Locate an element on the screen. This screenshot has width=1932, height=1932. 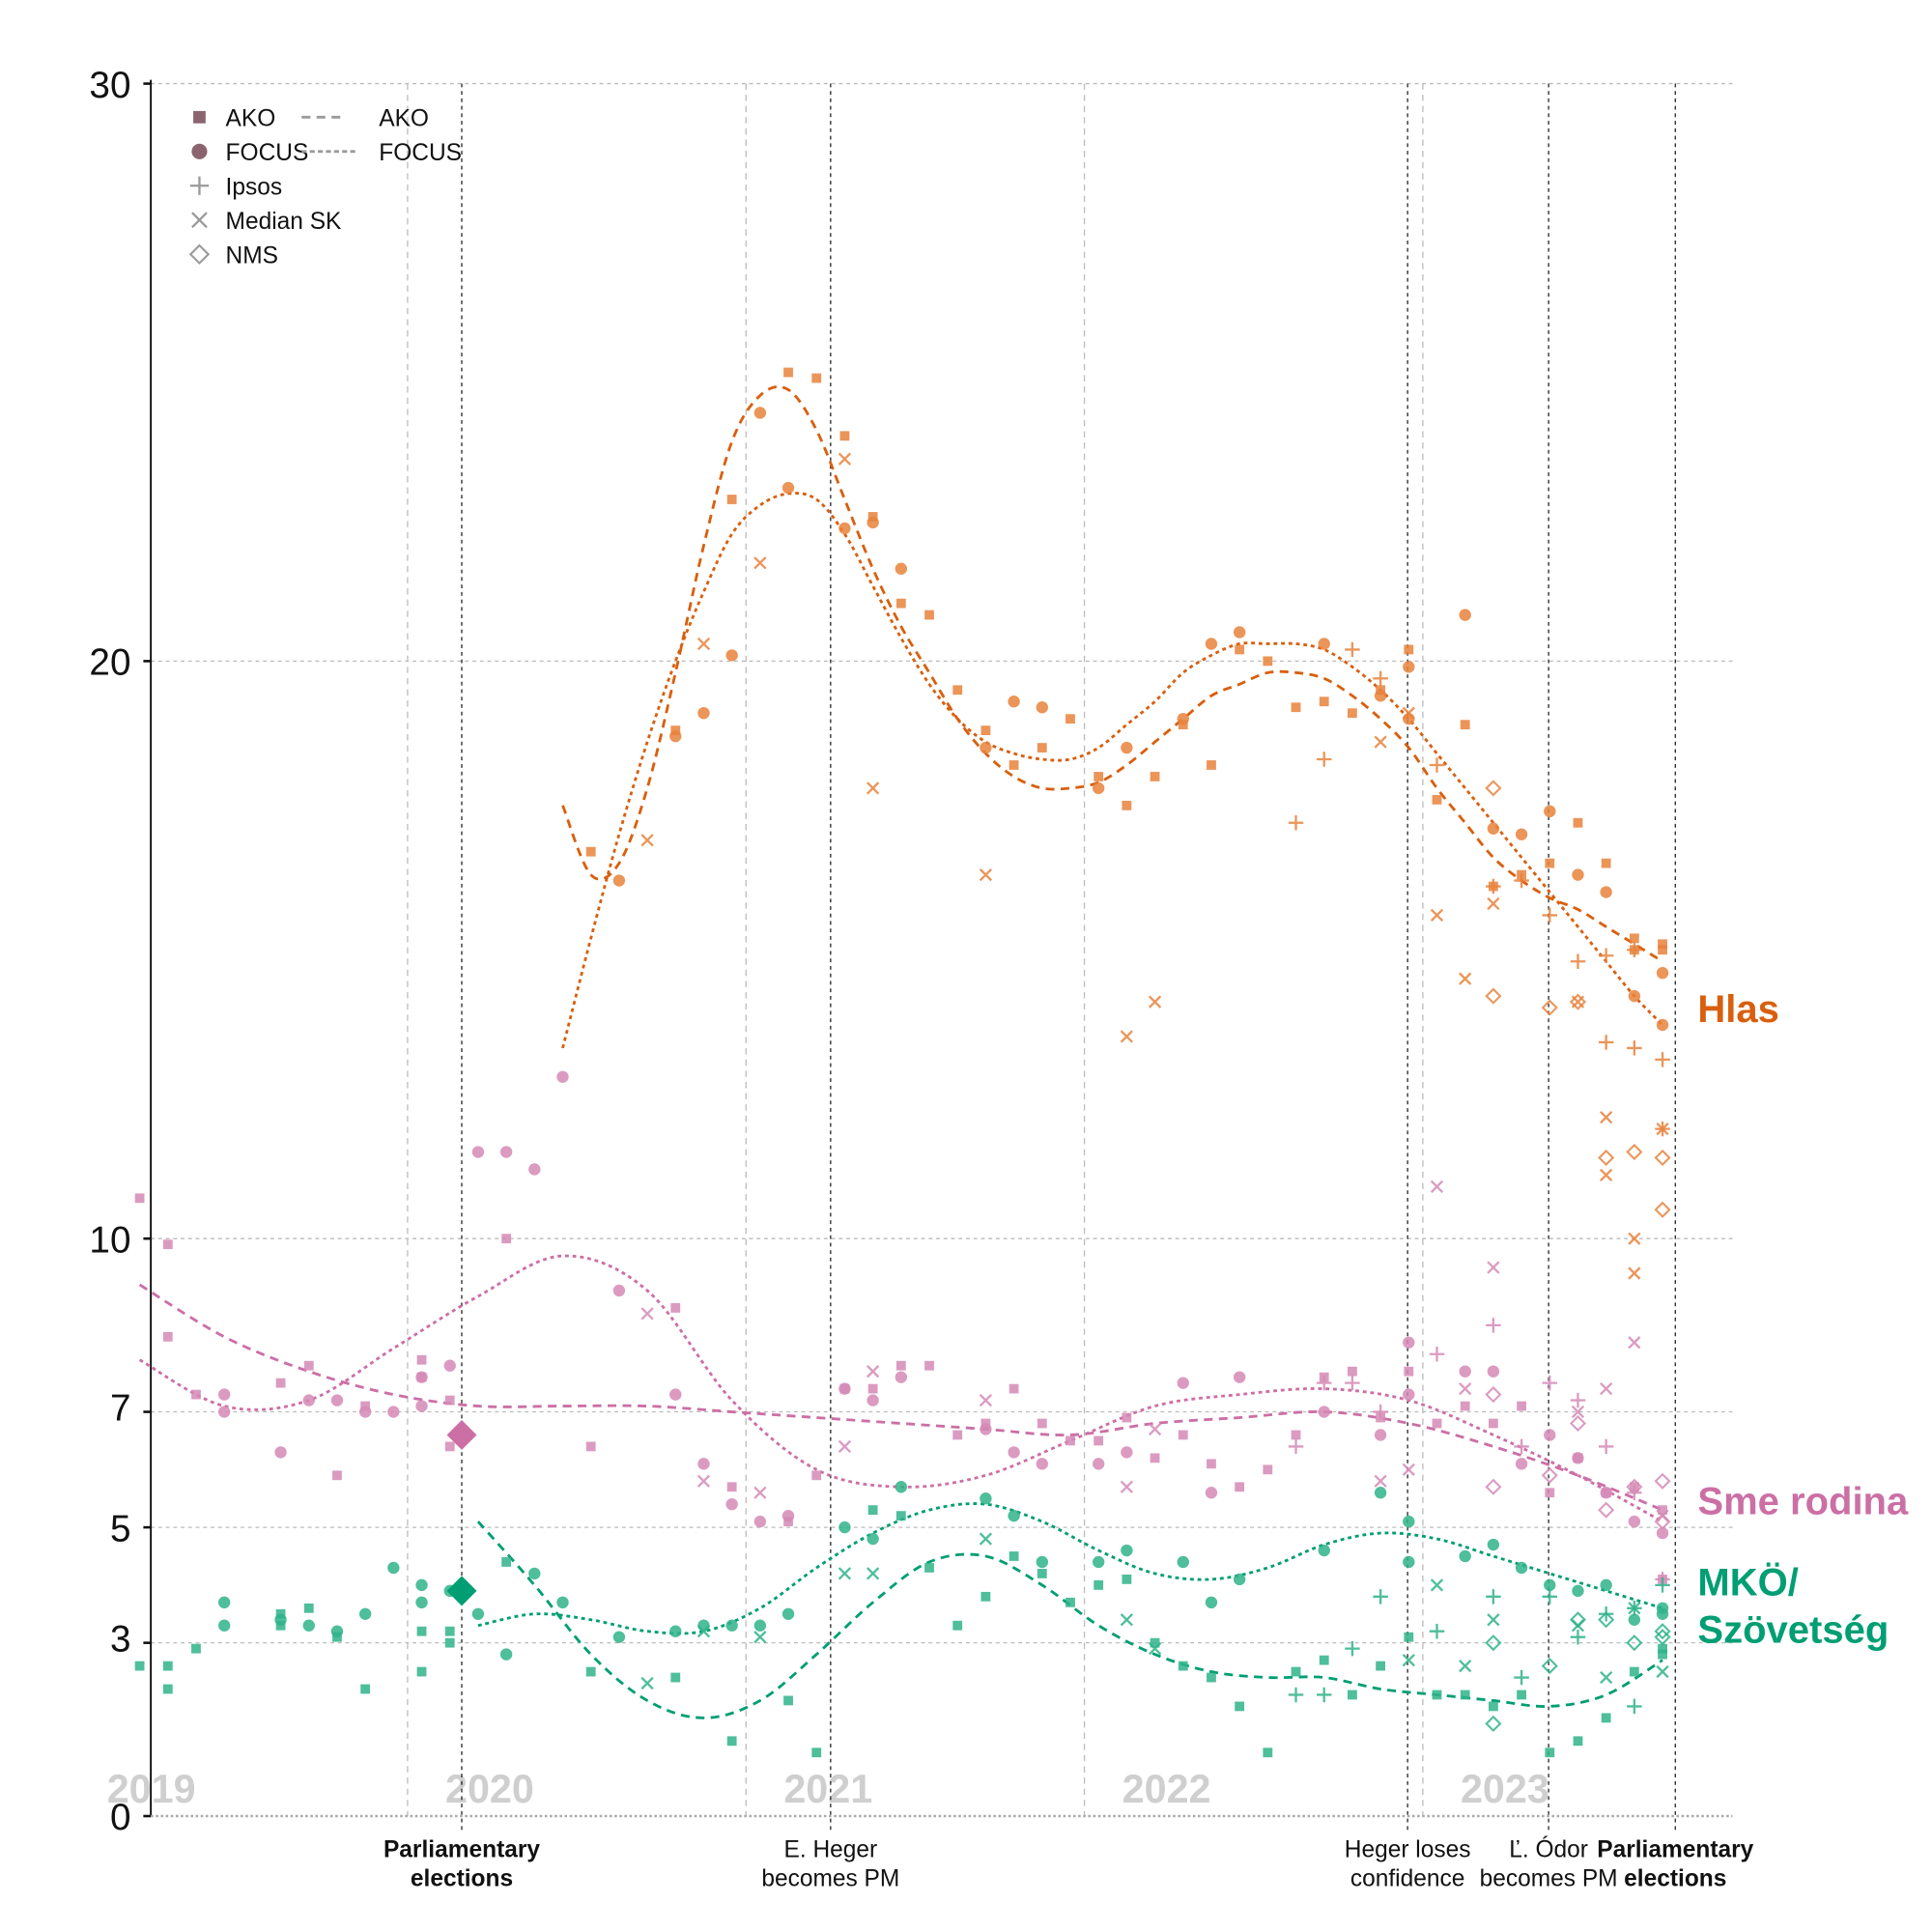
year-label: 2023 is located at coordinates (1505, 1789).